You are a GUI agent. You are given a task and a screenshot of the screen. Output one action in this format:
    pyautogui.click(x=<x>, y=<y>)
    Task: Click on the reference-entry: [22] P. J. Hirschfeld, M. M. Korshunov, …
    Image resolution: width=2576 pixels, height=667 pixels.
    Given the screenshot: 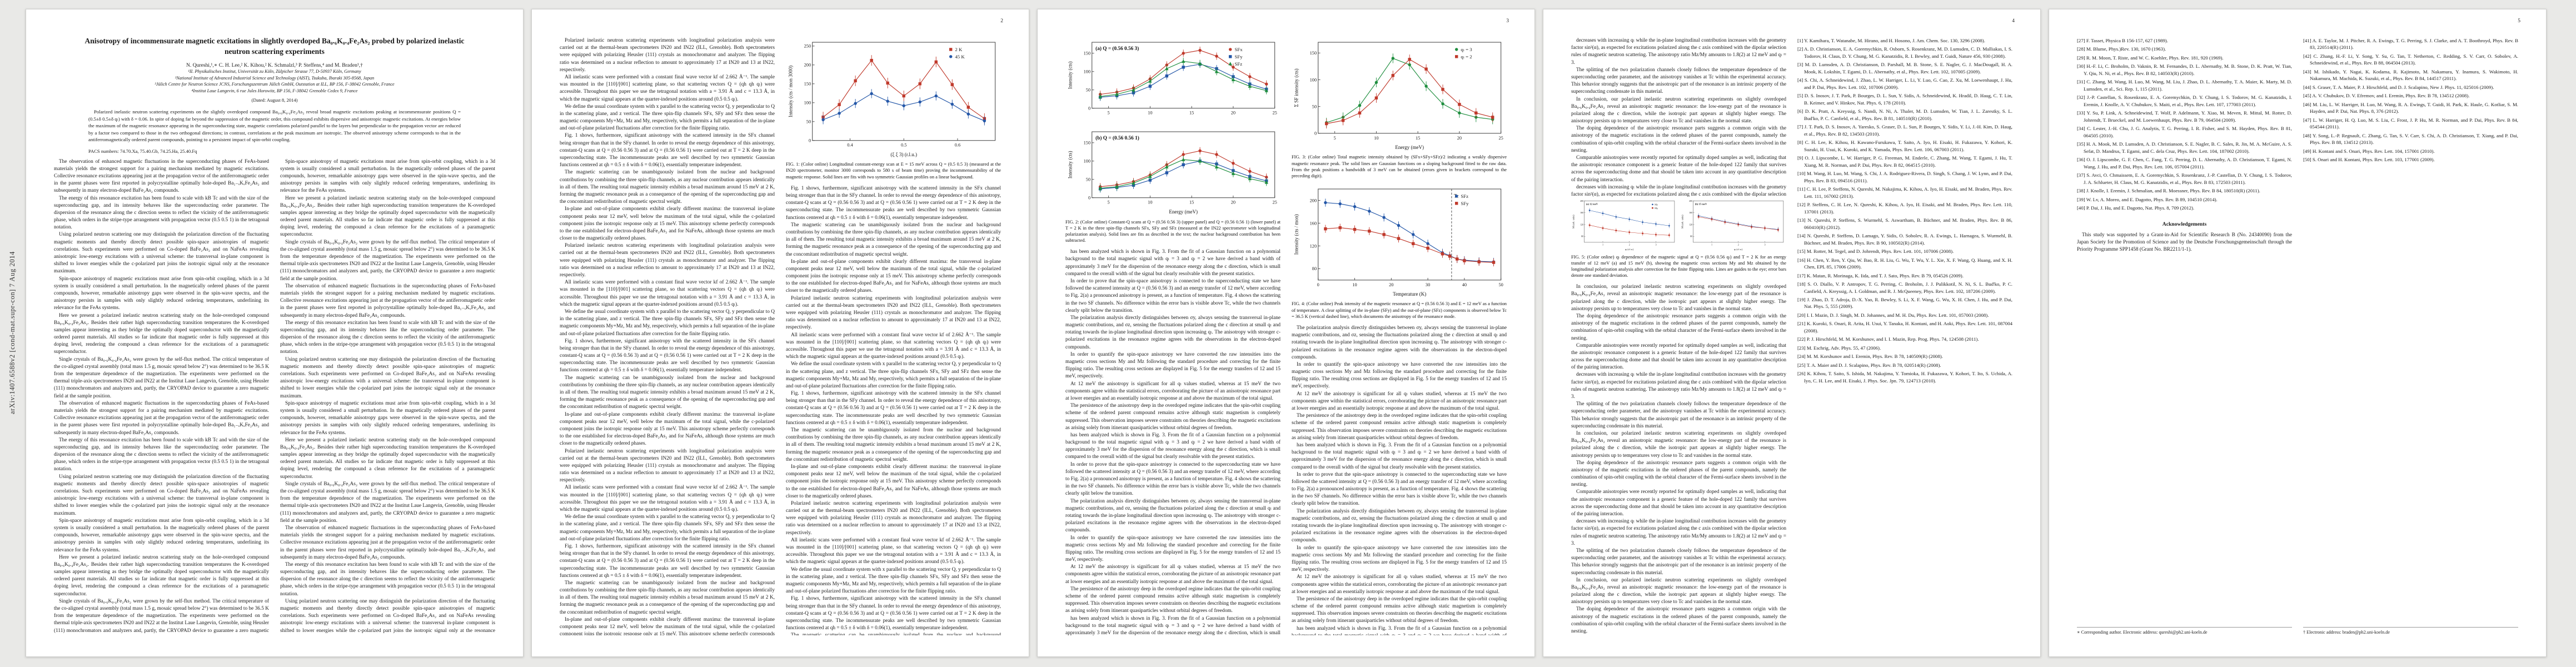 What is the action you would take?
    pyautogui.click(x=1888, y=339)
    